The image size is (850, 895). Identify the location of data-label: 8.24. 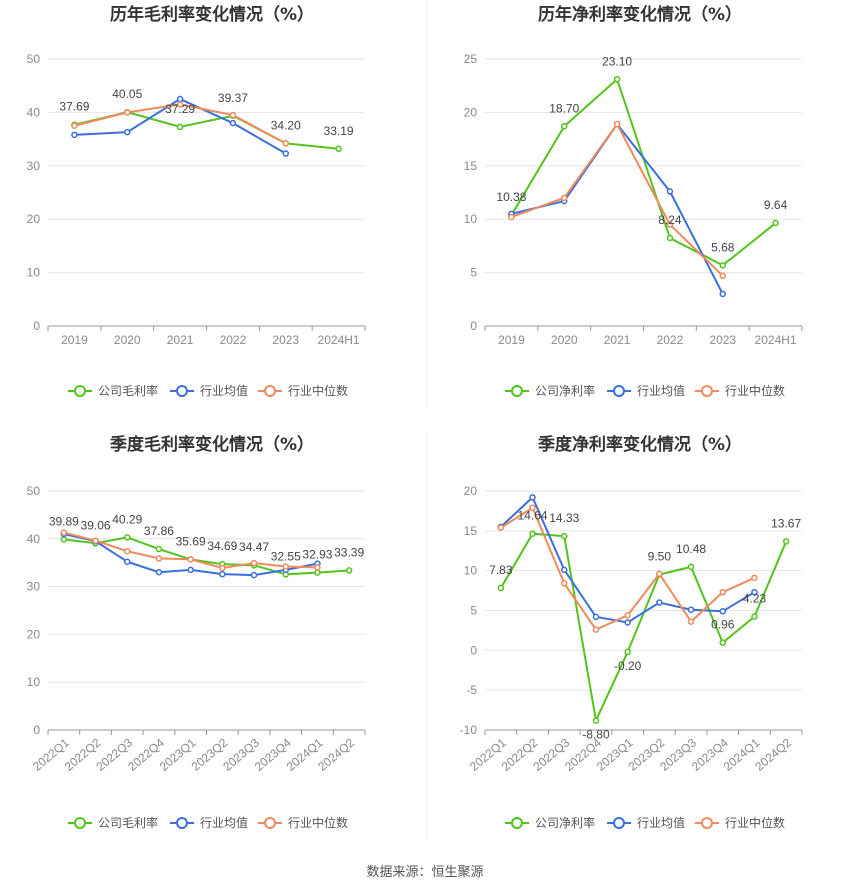
(670, 220).